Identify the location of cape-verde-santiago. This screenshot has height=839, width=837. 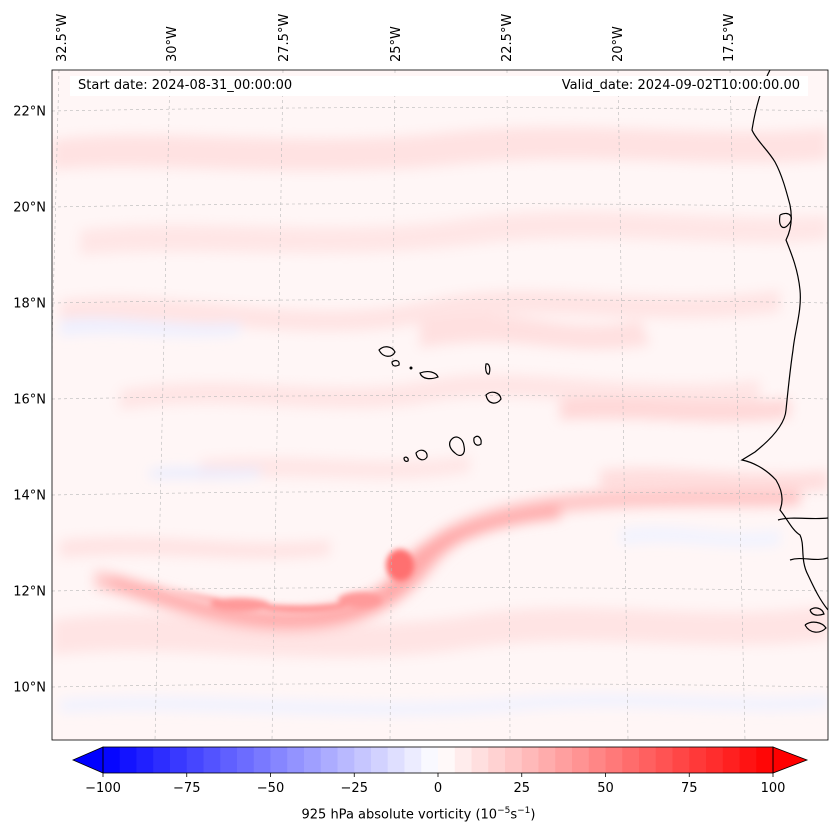
(457, 446).